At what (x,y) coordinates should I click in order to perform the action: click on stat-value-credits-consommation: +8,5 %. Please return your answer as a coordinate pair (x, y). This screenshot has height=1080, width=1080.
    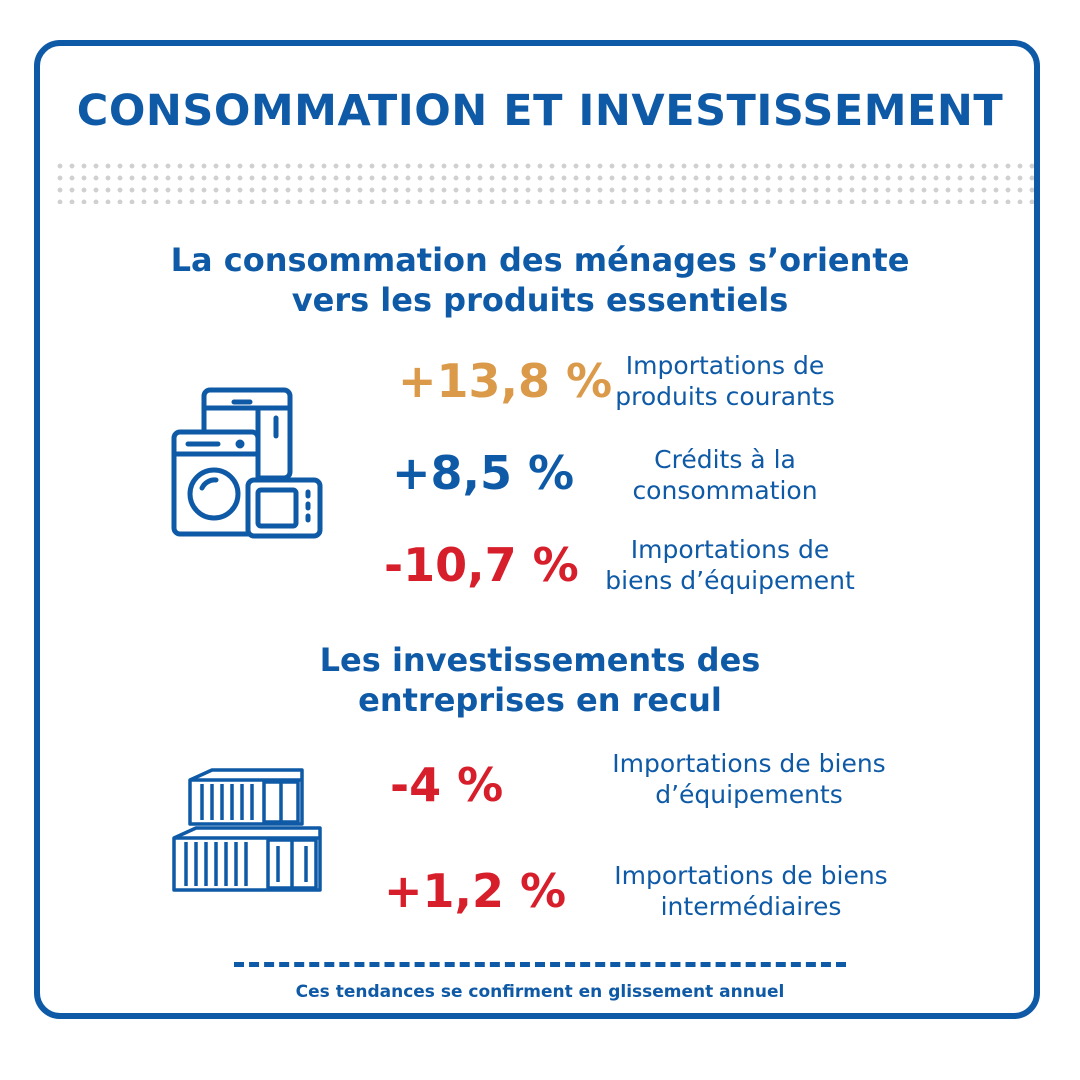
    Looking at the image, I should click on (483, 473).